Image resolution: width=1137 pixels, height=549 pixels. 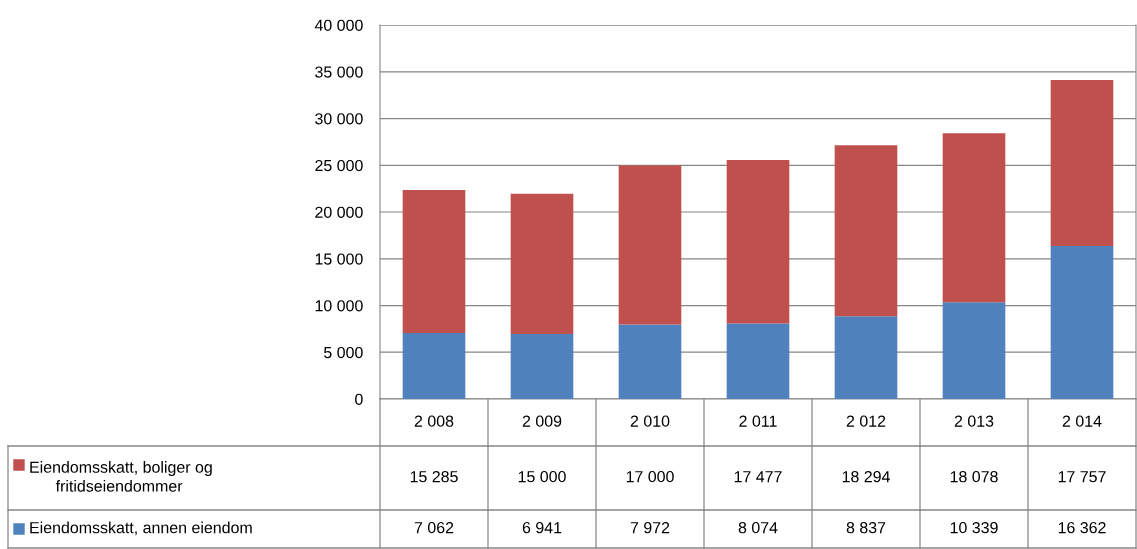 I want to click on data-label: 6 941, so click(x=542, y=527).